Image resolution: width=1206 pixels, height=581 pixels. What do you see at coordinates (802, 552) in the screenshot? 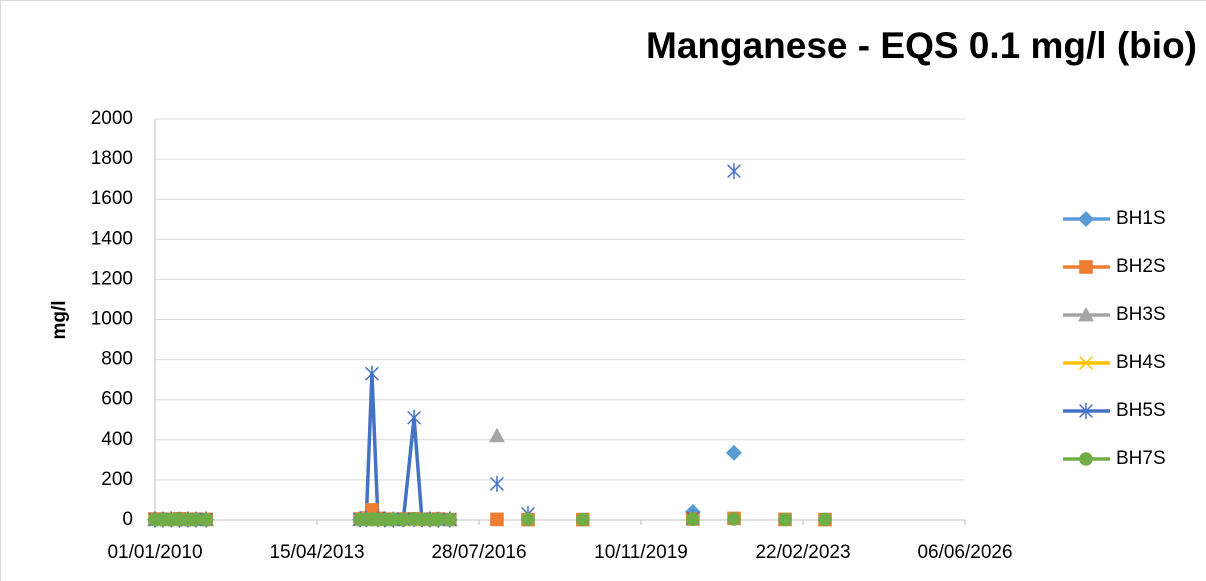
I see `x-tick-label: 22/02/2023` at bounding box center [802, 552].